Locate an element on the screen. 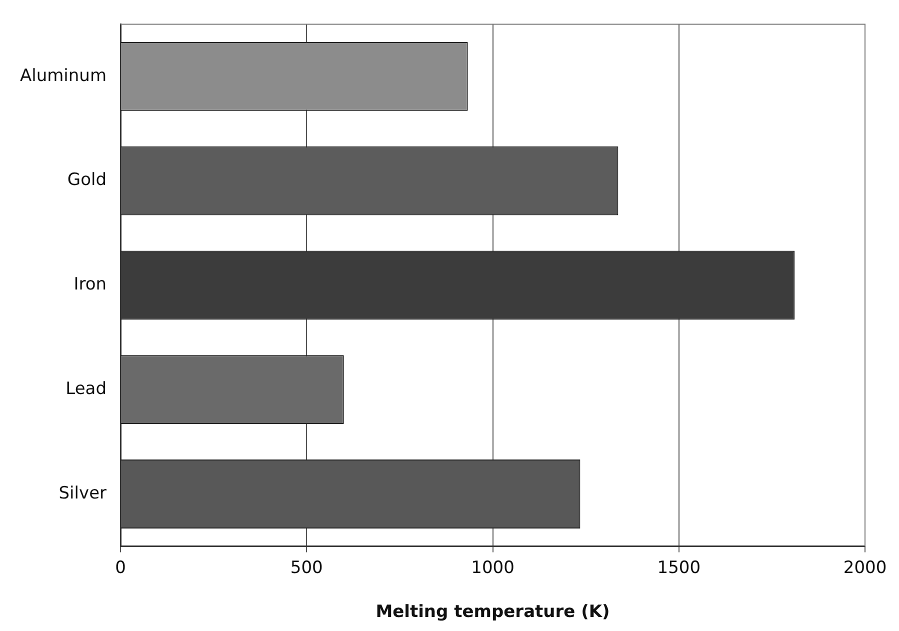  x-tick-label: 500 is located at coordinates (306, 568).